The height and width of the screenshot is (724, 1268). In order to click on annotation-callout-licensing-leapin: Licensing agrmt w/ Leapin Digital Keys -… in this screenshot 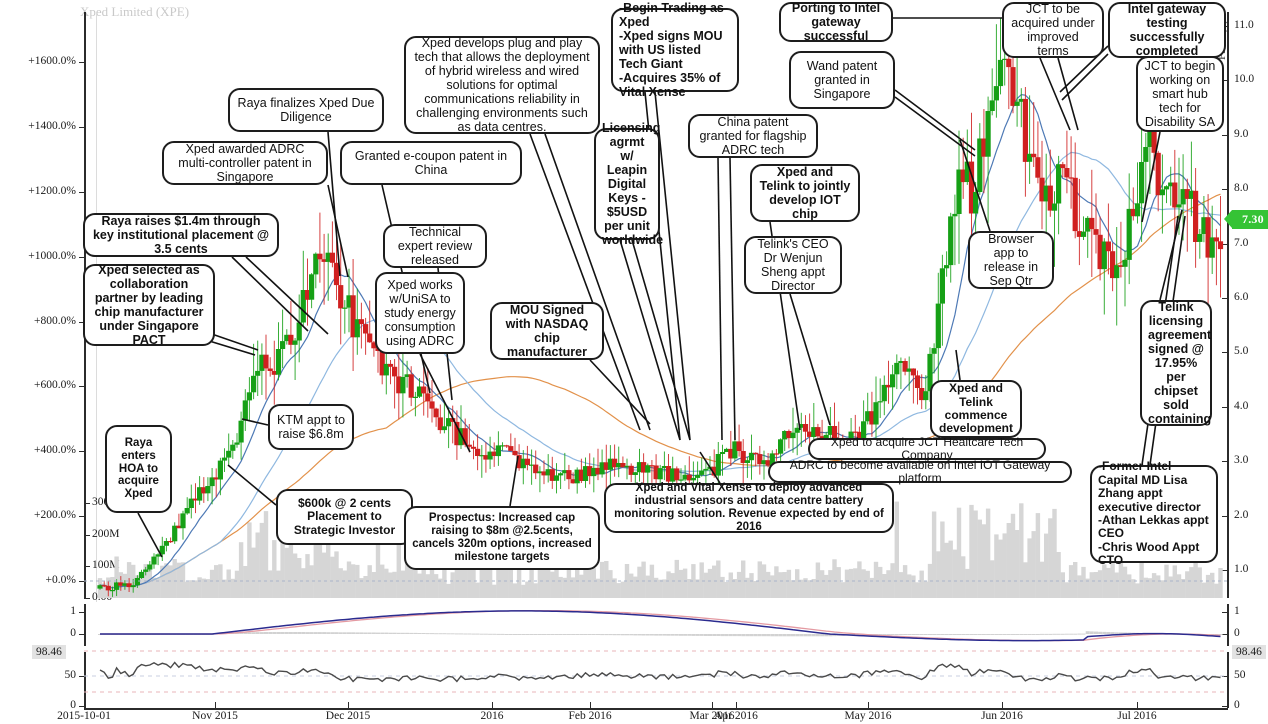, I will do `click(628, 184)`.